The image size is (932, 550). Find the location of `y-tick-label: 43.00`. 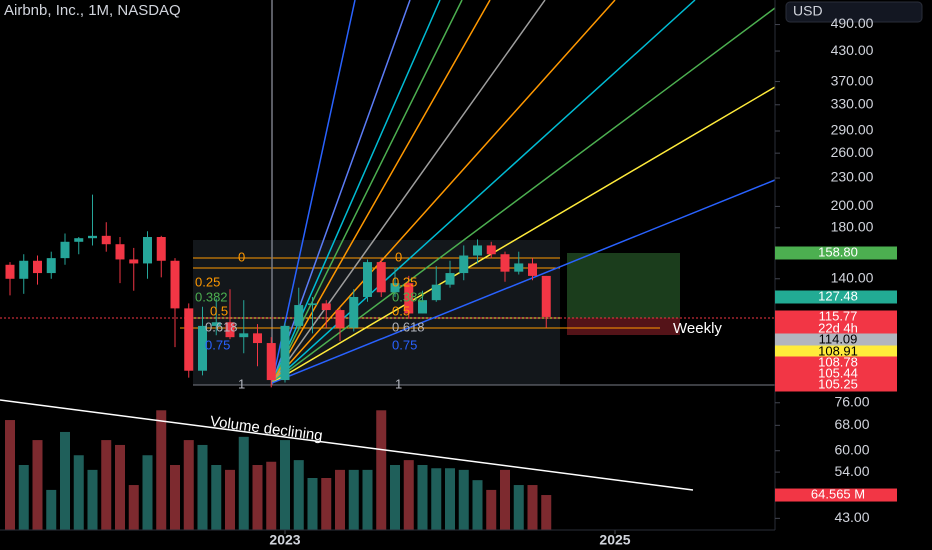

y-tick-label: 43.00 is located at coordinates (851, 517).